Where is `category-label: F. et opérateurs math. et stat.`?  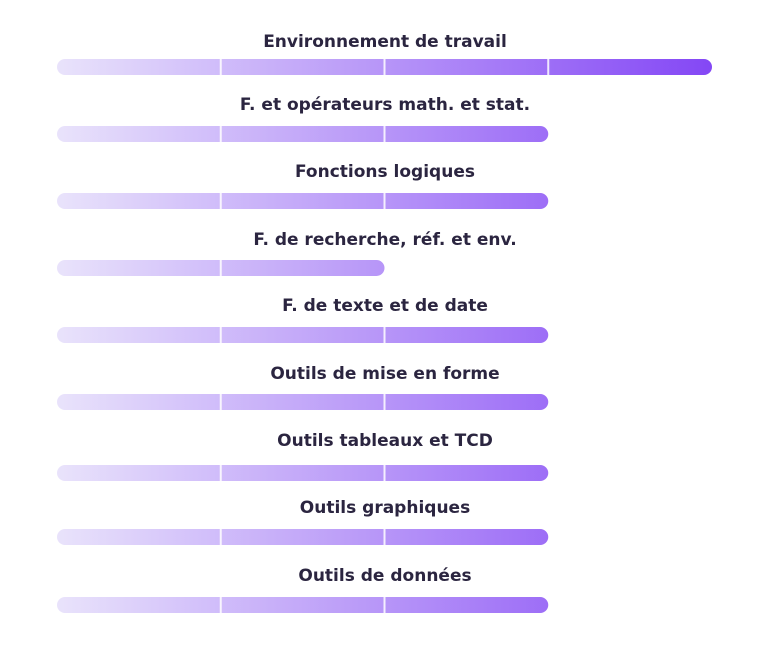
category-label: F. et opérateurs math. et stat. is located at coordinates (385, 105).